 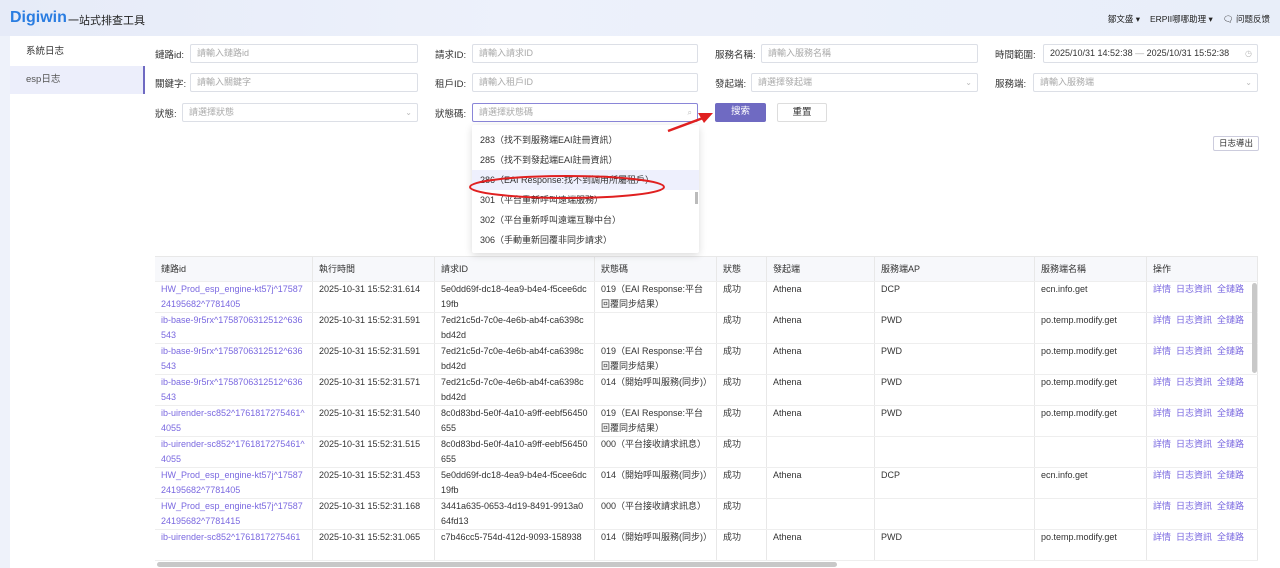 I want to click on table-cell: 8c0d83bd-5e0f-4a10-a9ff-eebf56450655, so click(x=515, y=421).